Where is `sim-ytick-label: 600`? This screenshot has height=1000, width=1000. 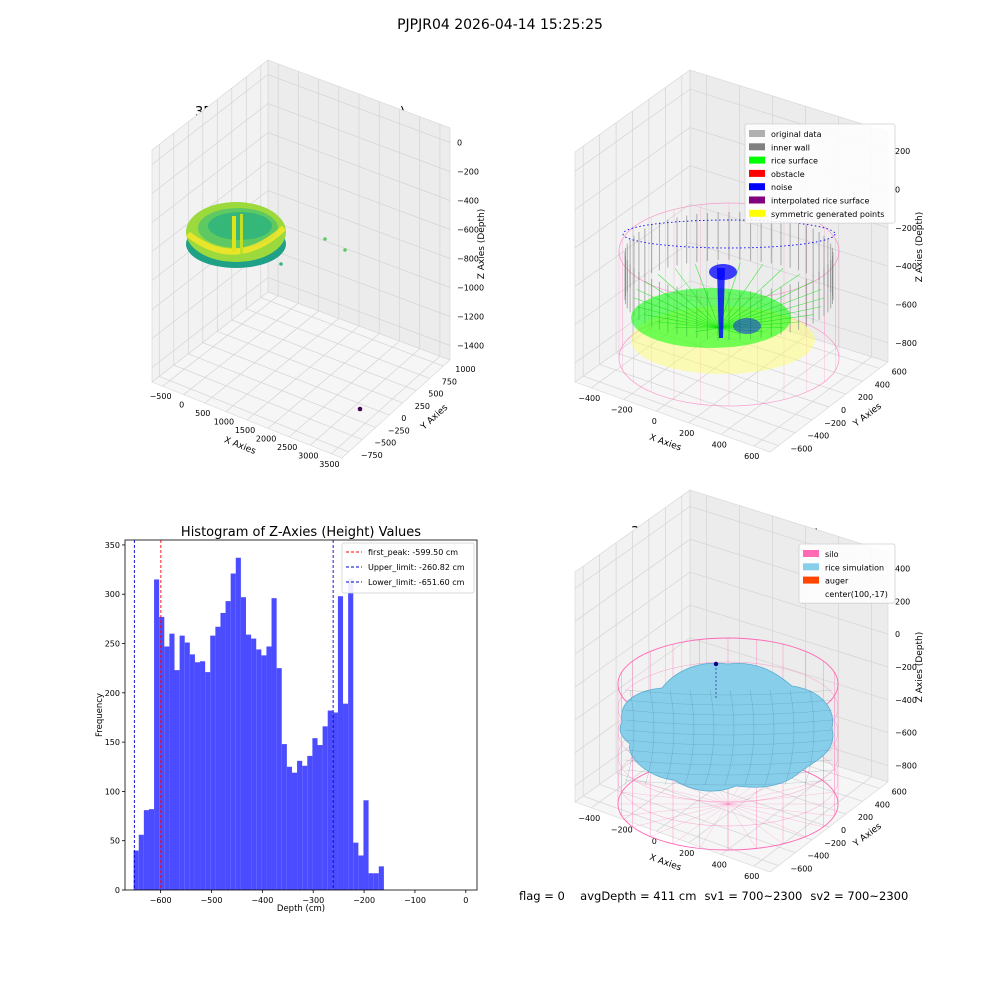
sim-ytick-label: 600 is located at coordinates (899, 791).